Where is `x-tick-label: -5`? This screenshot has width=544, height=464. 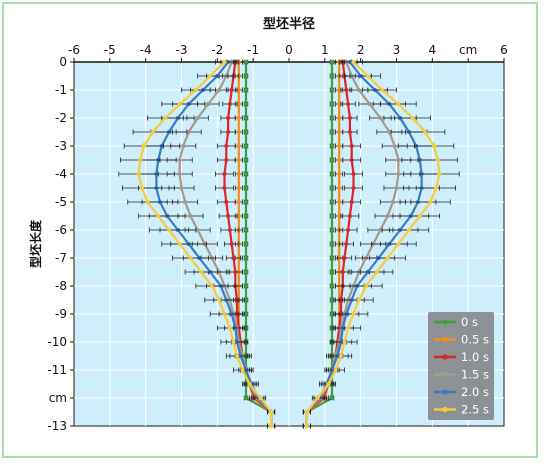 x-tick-label: -5 is located at coordinates (110, 50).